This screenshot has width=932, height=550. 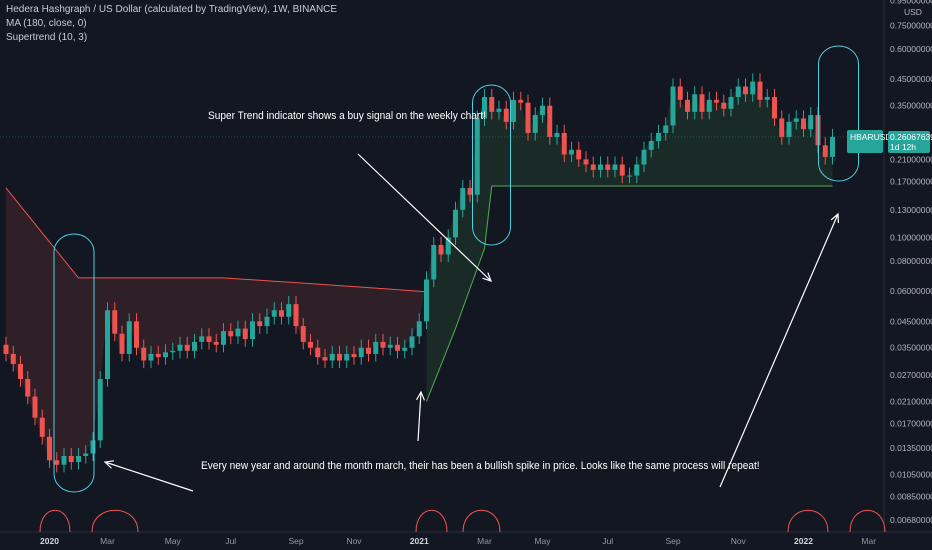 What do you see at coordinates (46, 23) in the screenshot?
I see `ma-legend: MA (180, close, 0)` at bounding box center [46, 23].